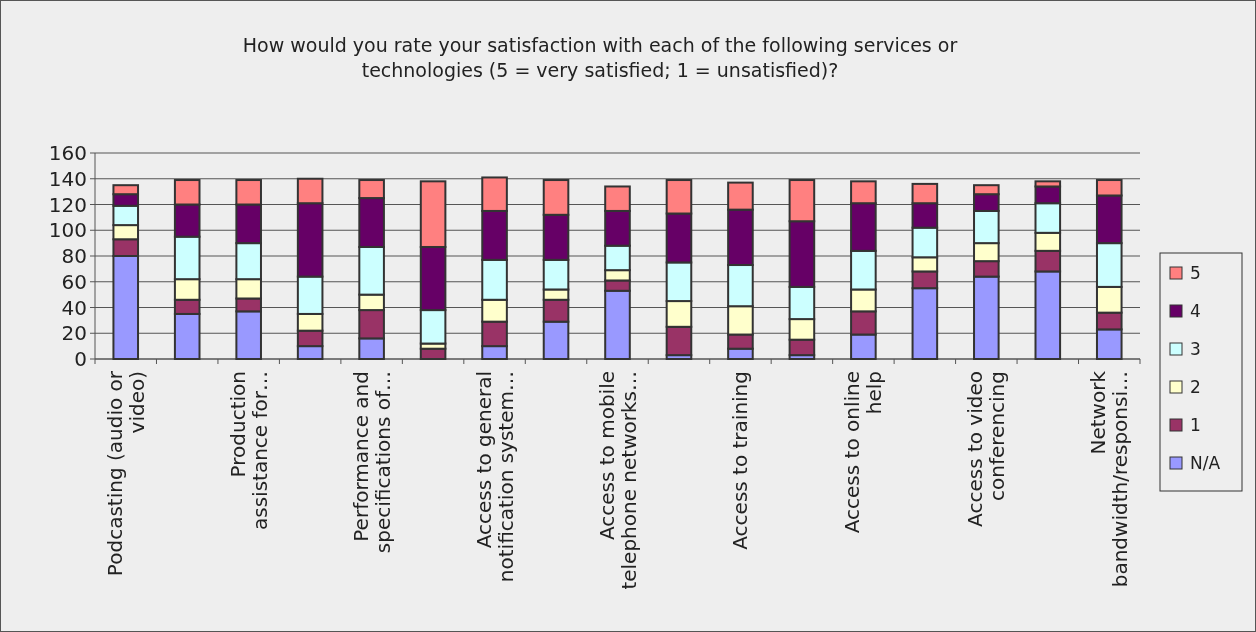  I want to click on legend-label: 5, so click(1195, 272).